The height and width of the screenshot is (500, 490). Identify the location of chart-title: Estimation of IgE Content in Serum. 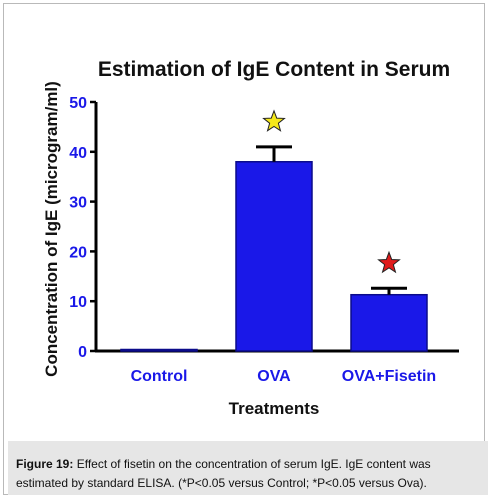
(274, 69).